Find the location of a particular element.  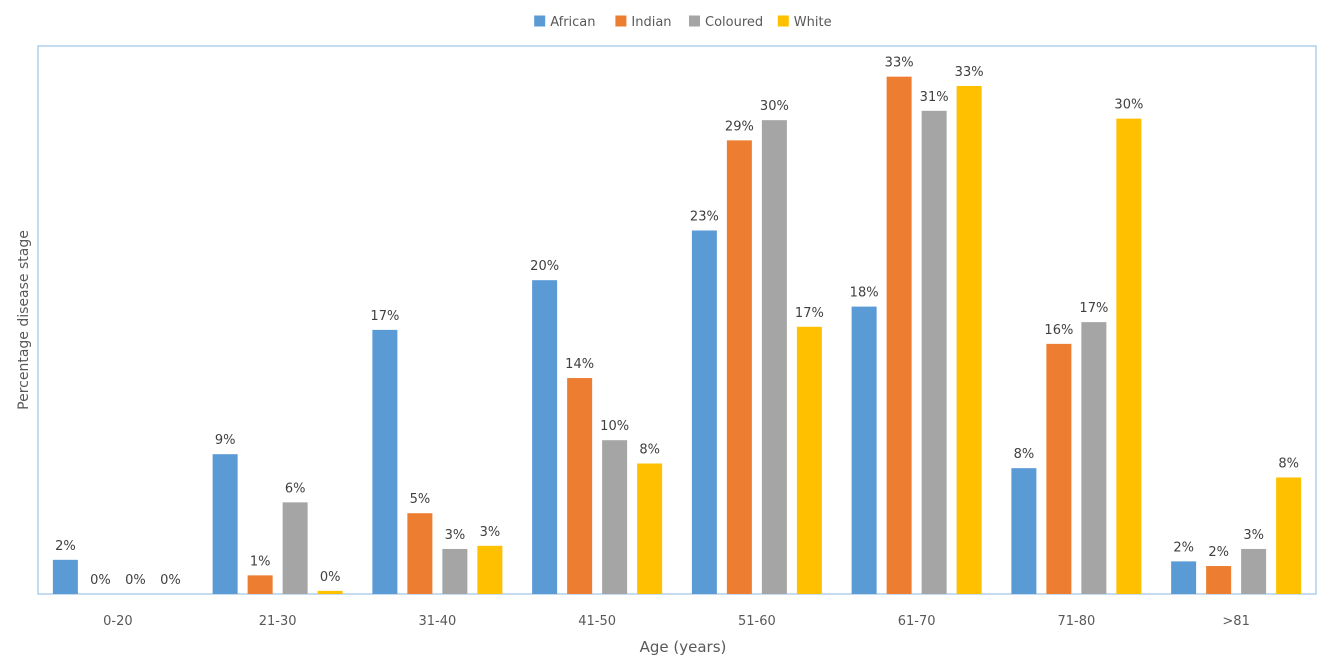

x-tick-label: 61-70 is located at coordinates (917, 621).